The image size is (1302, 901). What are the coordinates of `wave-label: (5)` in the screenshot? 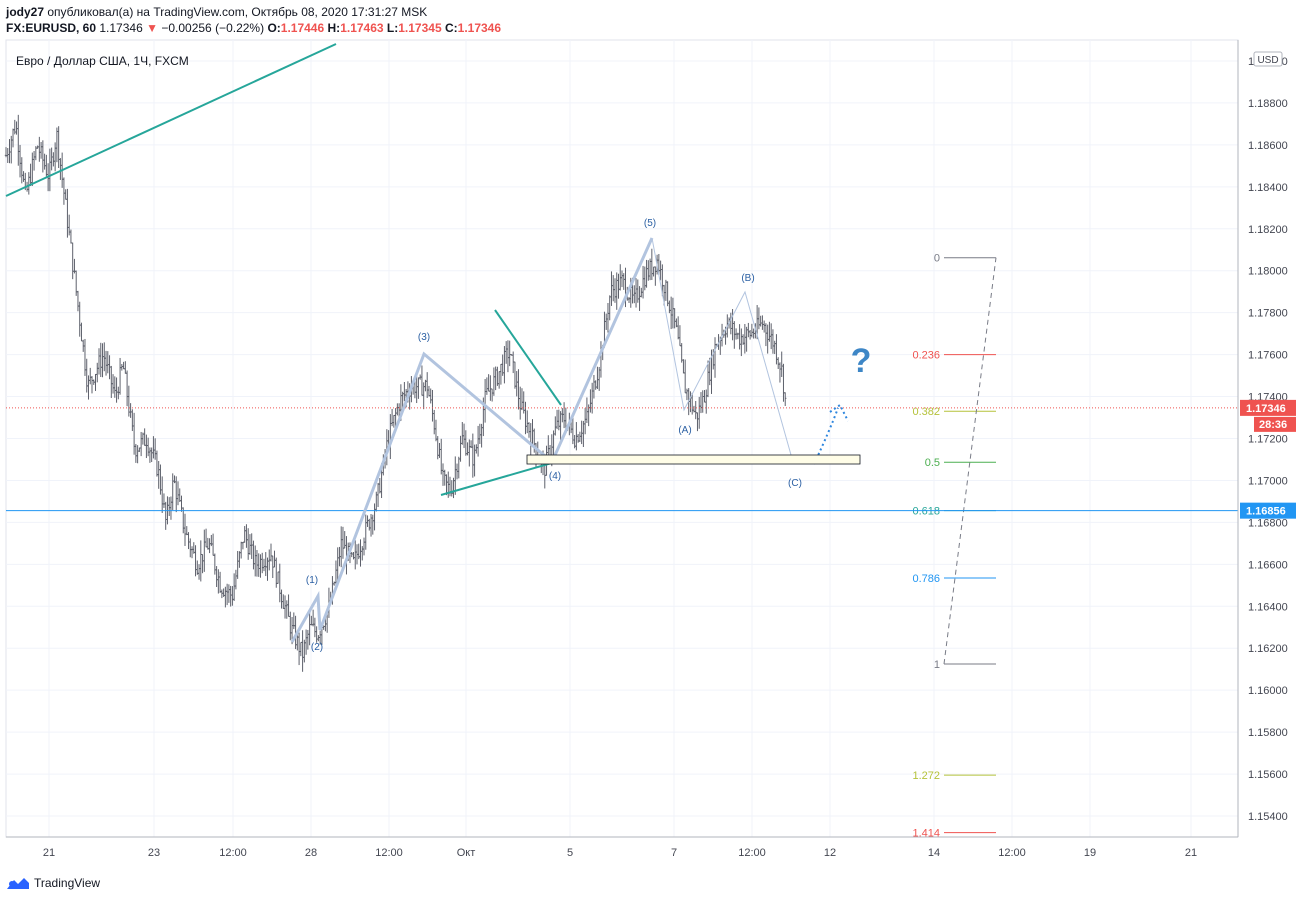 It's located at (650, 223).